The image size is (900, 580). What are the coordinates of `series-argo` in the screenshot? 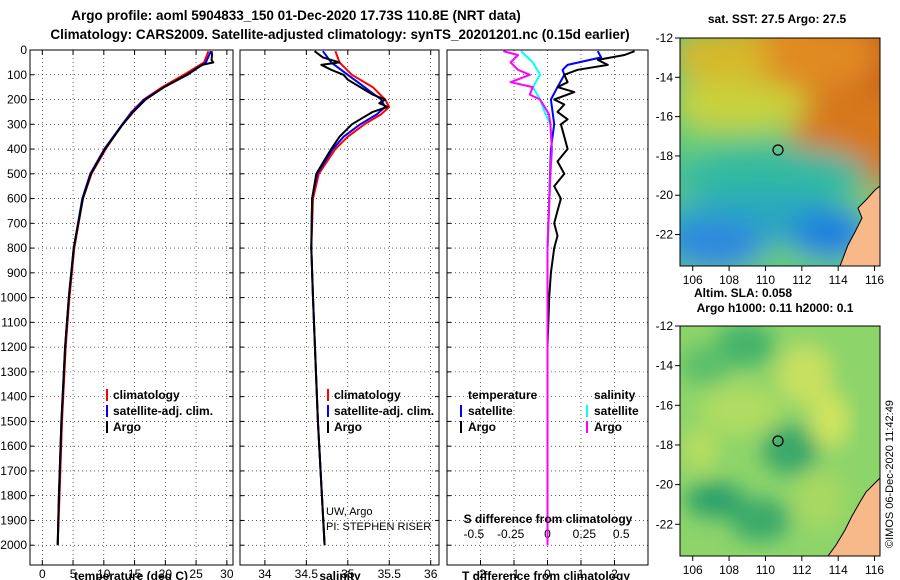 It's located at (349, 298).